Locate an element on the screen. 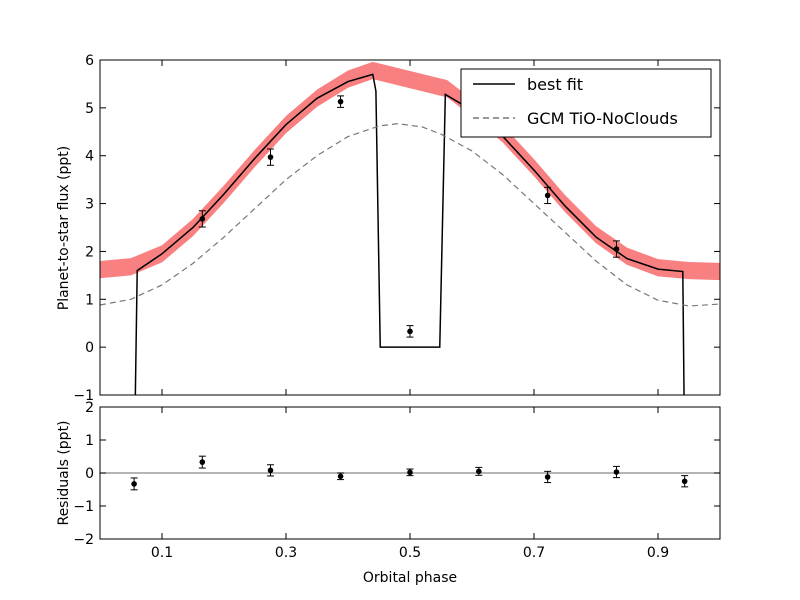 This screenshot has height=600, width=800. legend: best fit GCM TiO-NoClouds is located at coordinates (586, 103).